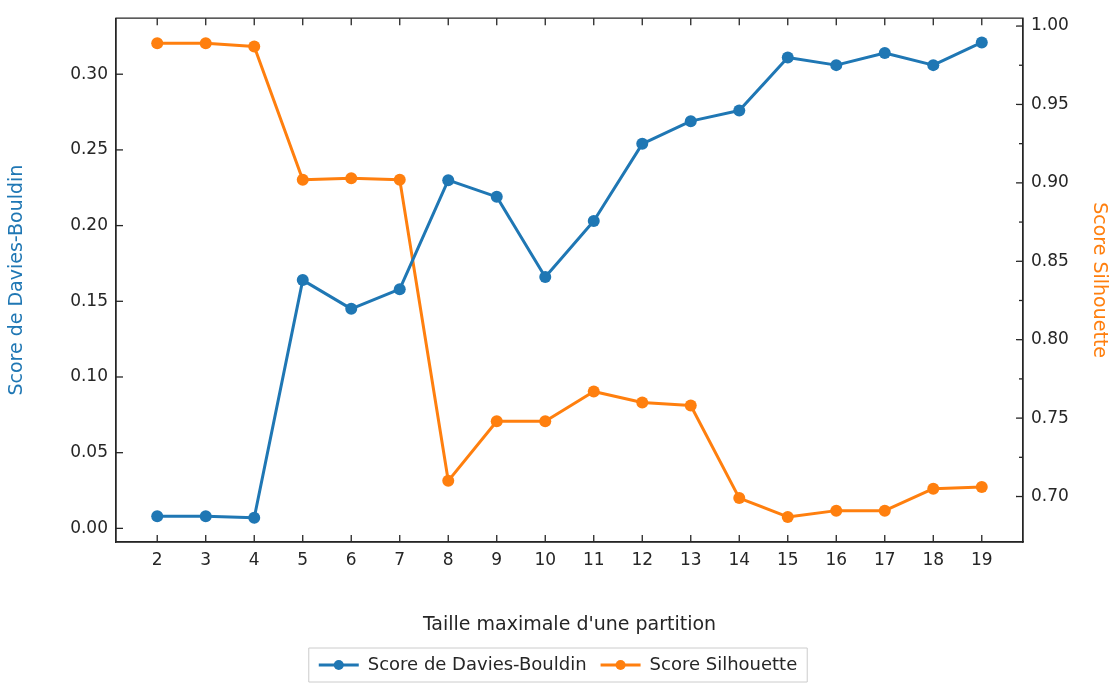 The image size is (1116, 684). I want to click on y2-tick-label: 1.00, so click(1050, 24).